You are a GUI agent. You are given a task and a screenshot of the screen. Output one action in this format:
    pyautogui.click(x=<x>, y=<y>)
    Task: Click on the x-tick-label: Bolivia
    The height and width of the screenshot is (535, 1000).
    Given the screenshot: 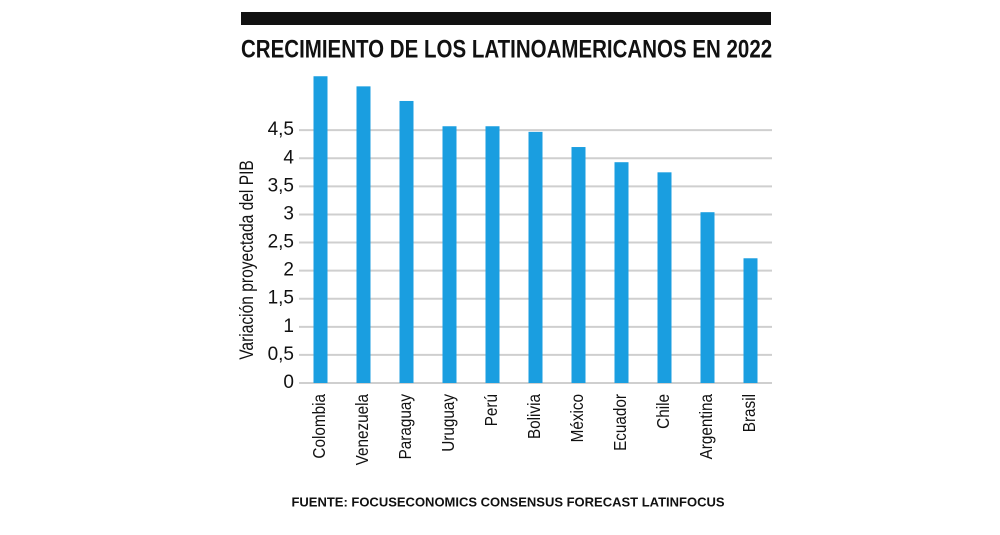 What is the action you would take?
    pyautogui.click(x=534, y=416)
    